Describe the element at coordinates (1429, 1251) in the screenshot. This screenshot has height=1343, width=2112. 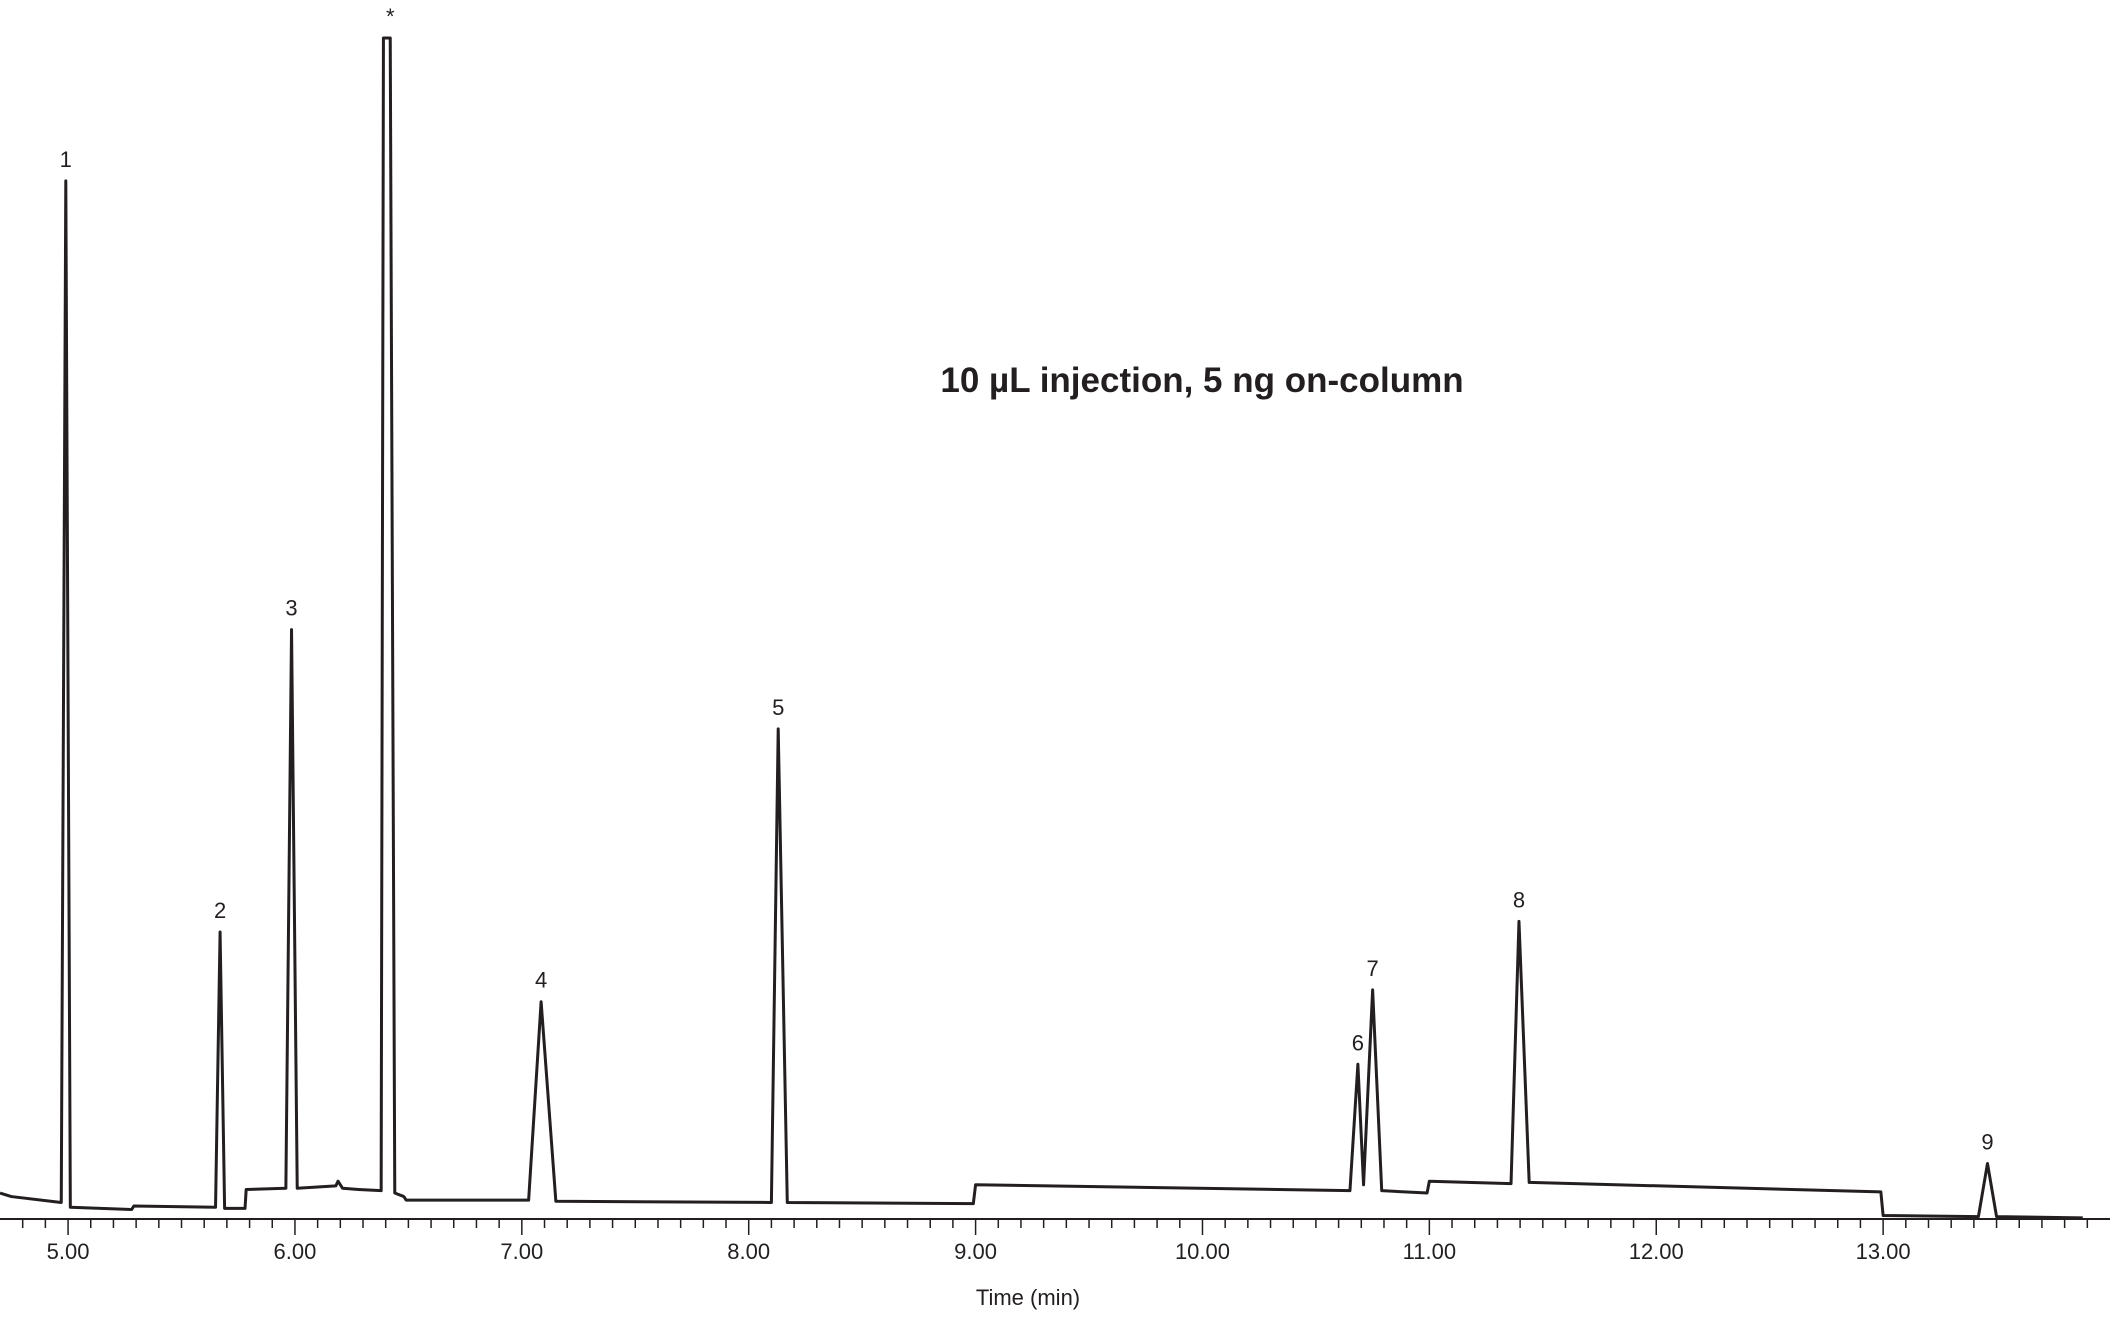
I see `x-tick-label: 11.00` at that location.